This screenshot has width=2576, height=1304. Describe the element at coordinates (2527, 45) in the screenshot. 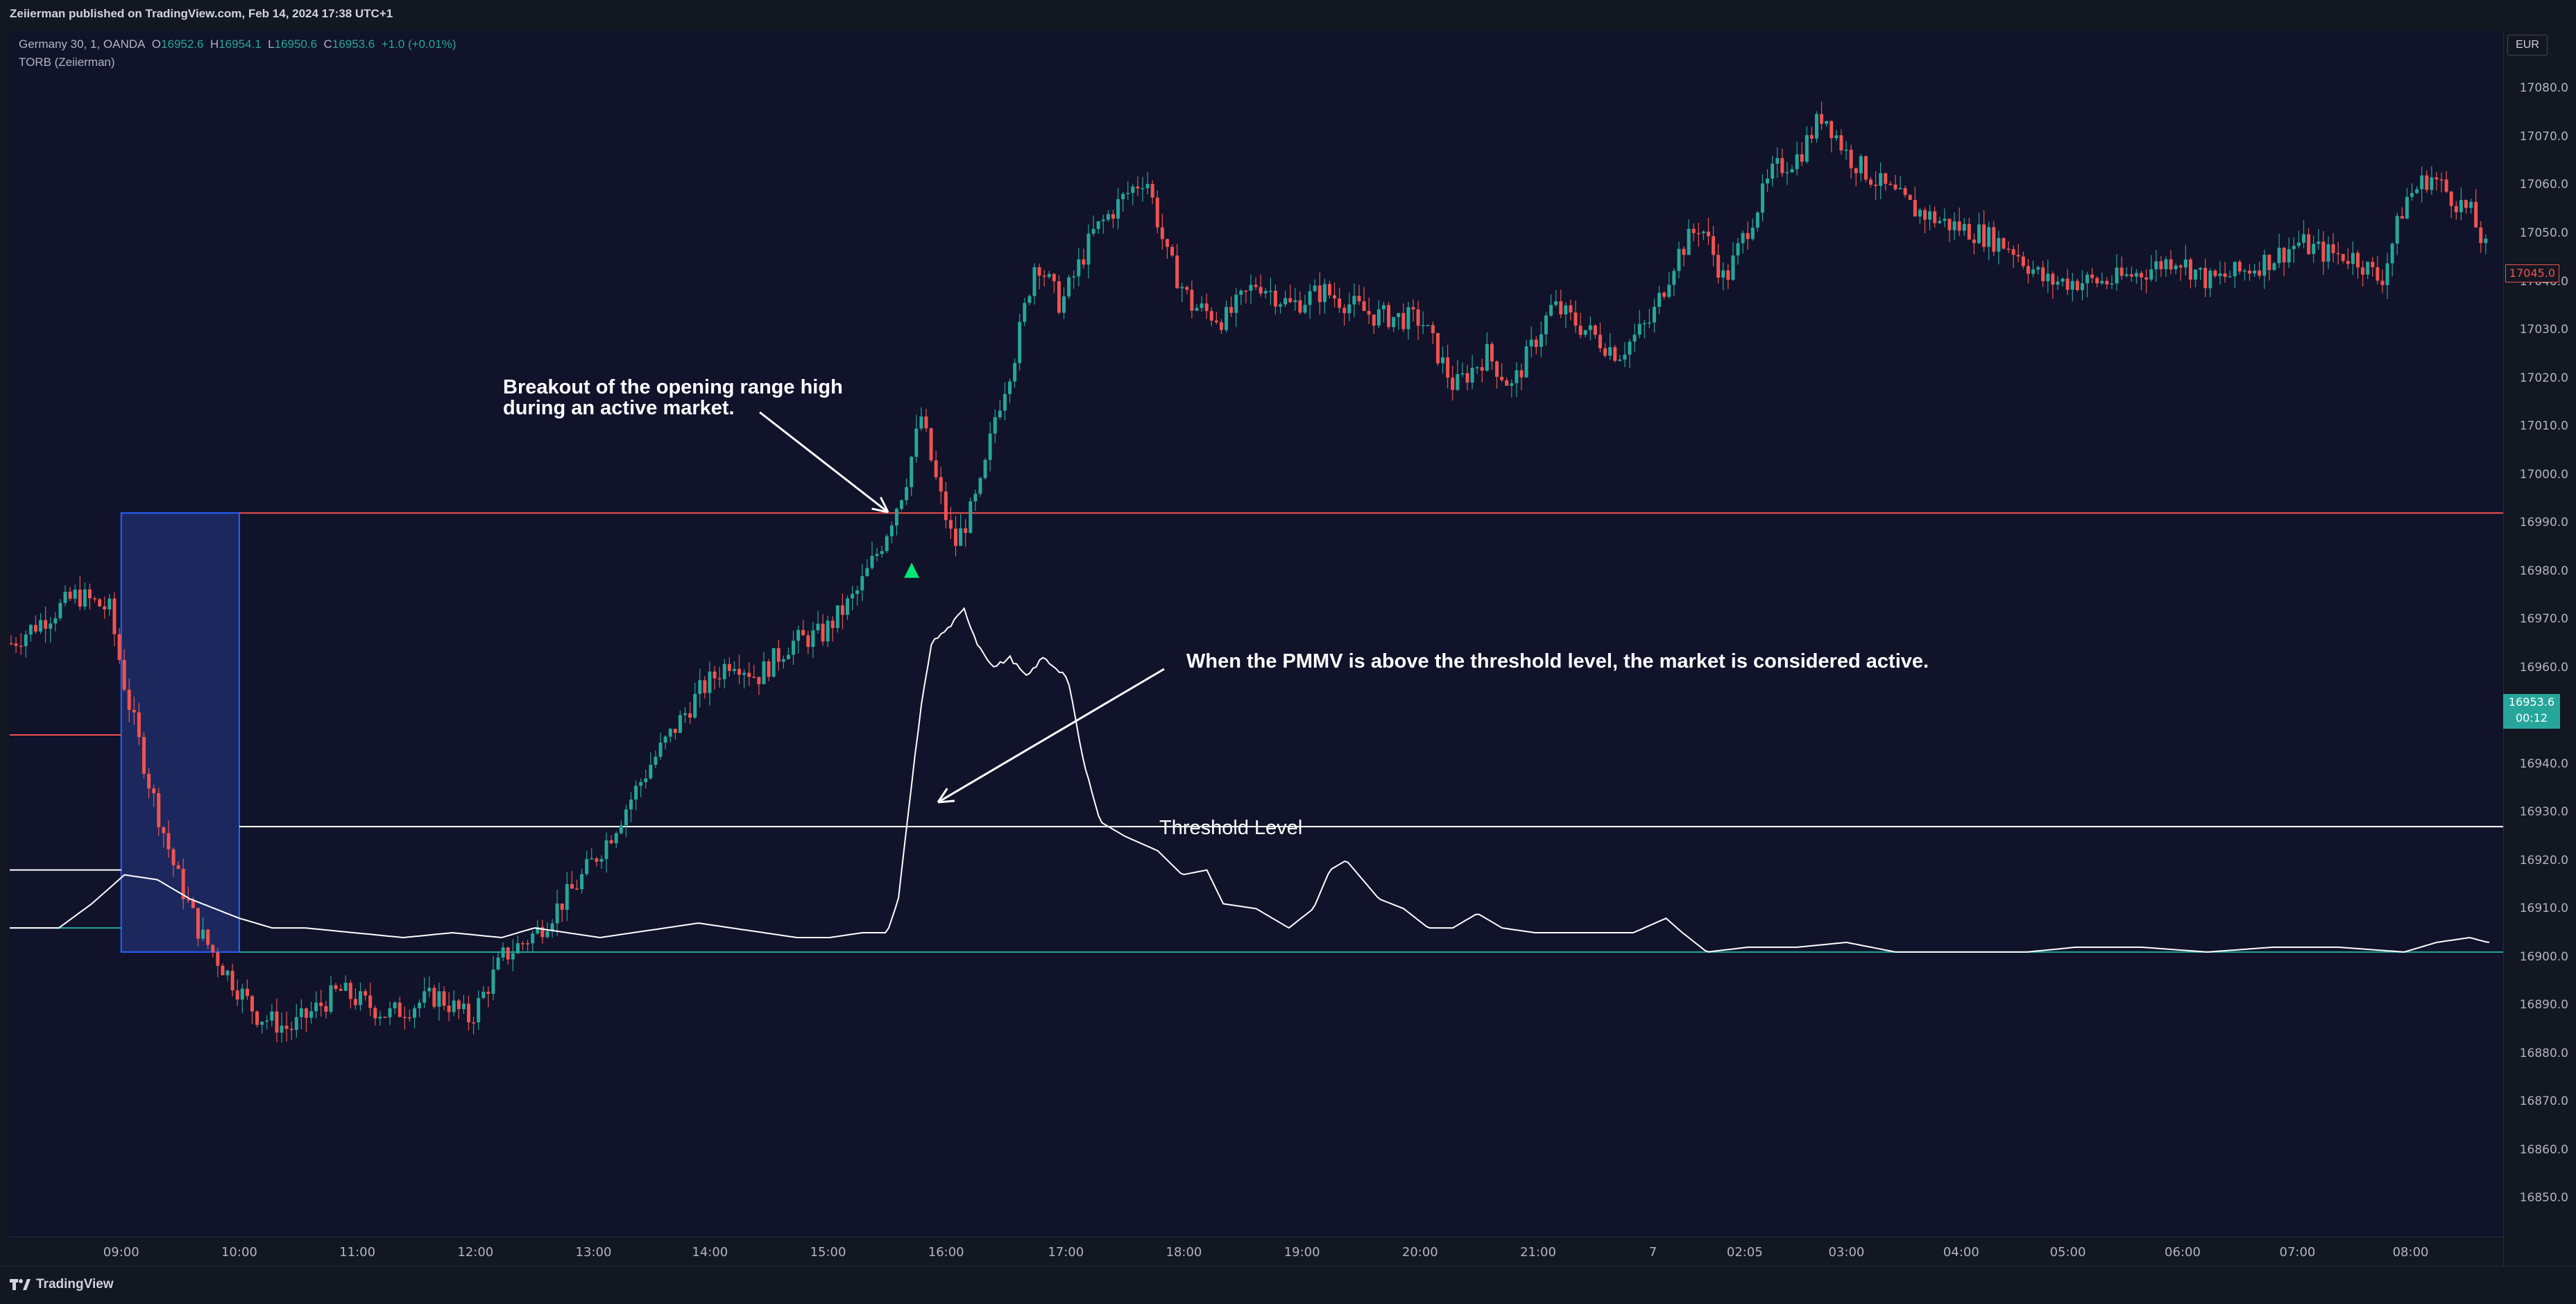

I see `currency-button: EUR` at that location.